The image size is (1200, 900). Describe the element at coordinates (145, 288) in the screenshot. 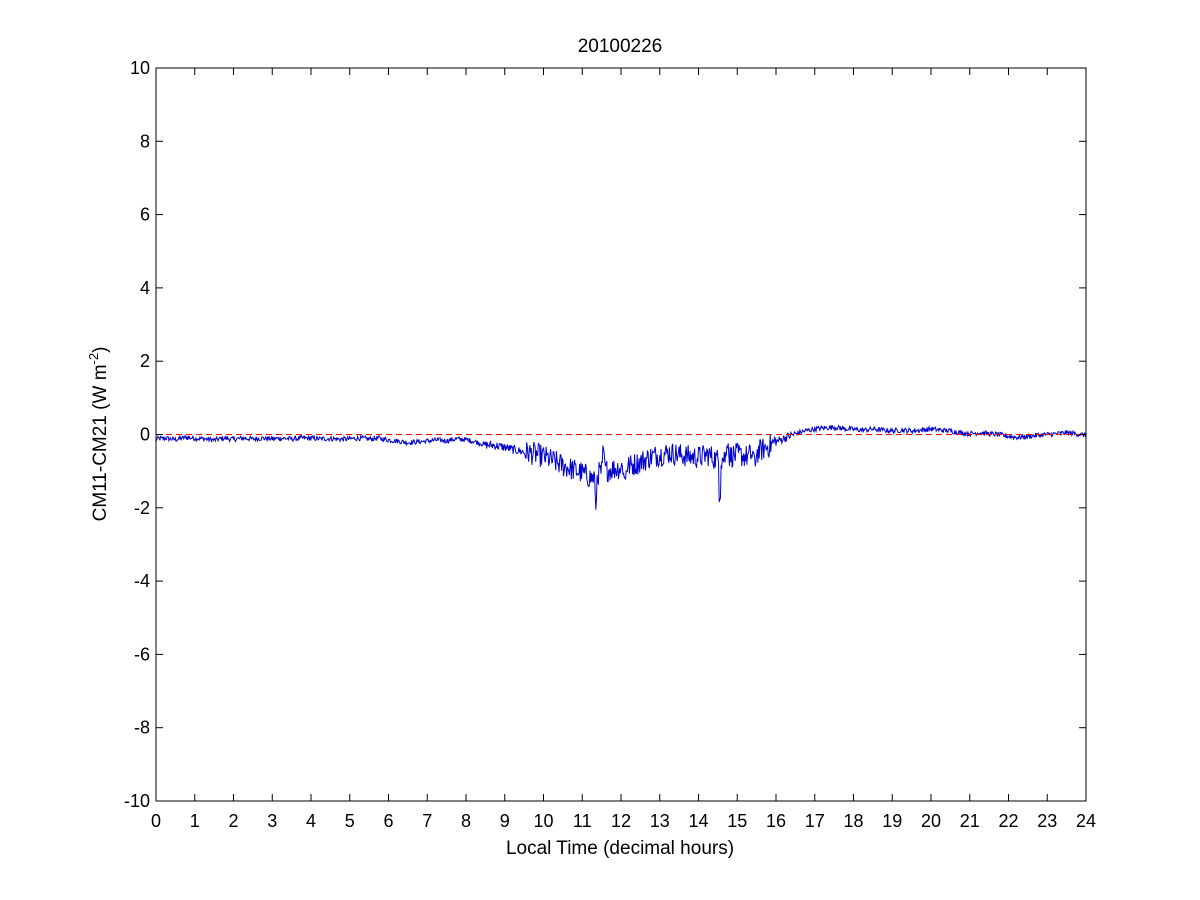

I see `y-tick-label: 4` at that location.